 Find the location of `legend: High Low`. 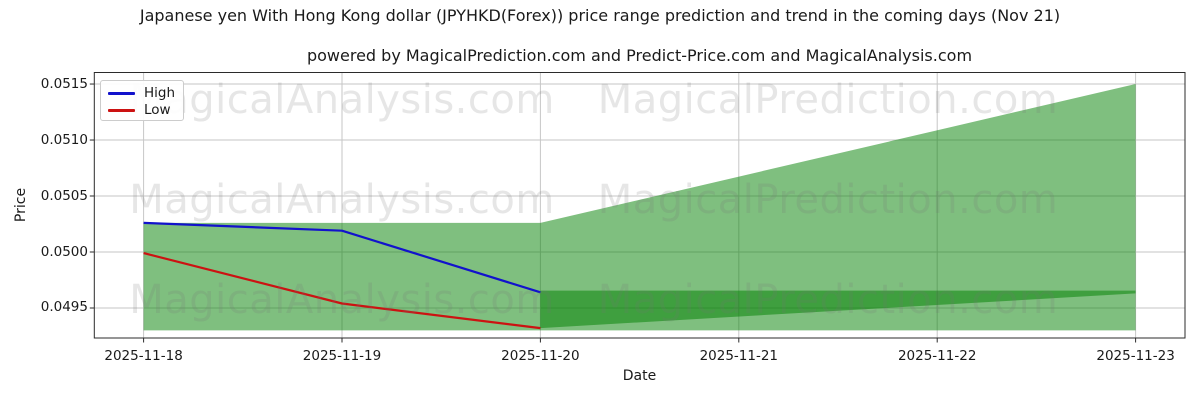

legend: High Low is located at coordinates (142, 100).